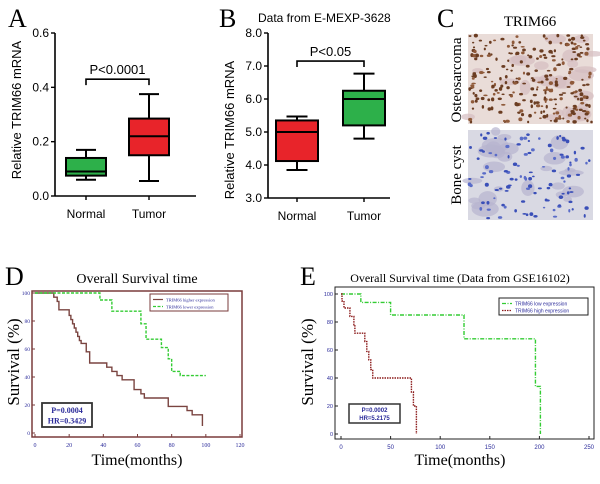 This screenshot has height=484, width=600. What do you see at coordinates (172, 446) in the screenshot?
I see `chart-d-xtick-label: 80` at bounding box center [172, 446].